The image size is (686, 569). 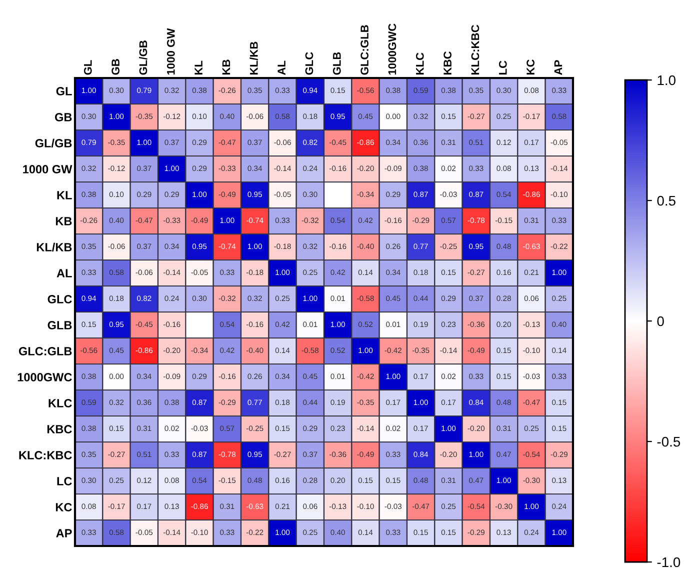 I want to click on x-tick-label: AL, so click(x=282, y=67).